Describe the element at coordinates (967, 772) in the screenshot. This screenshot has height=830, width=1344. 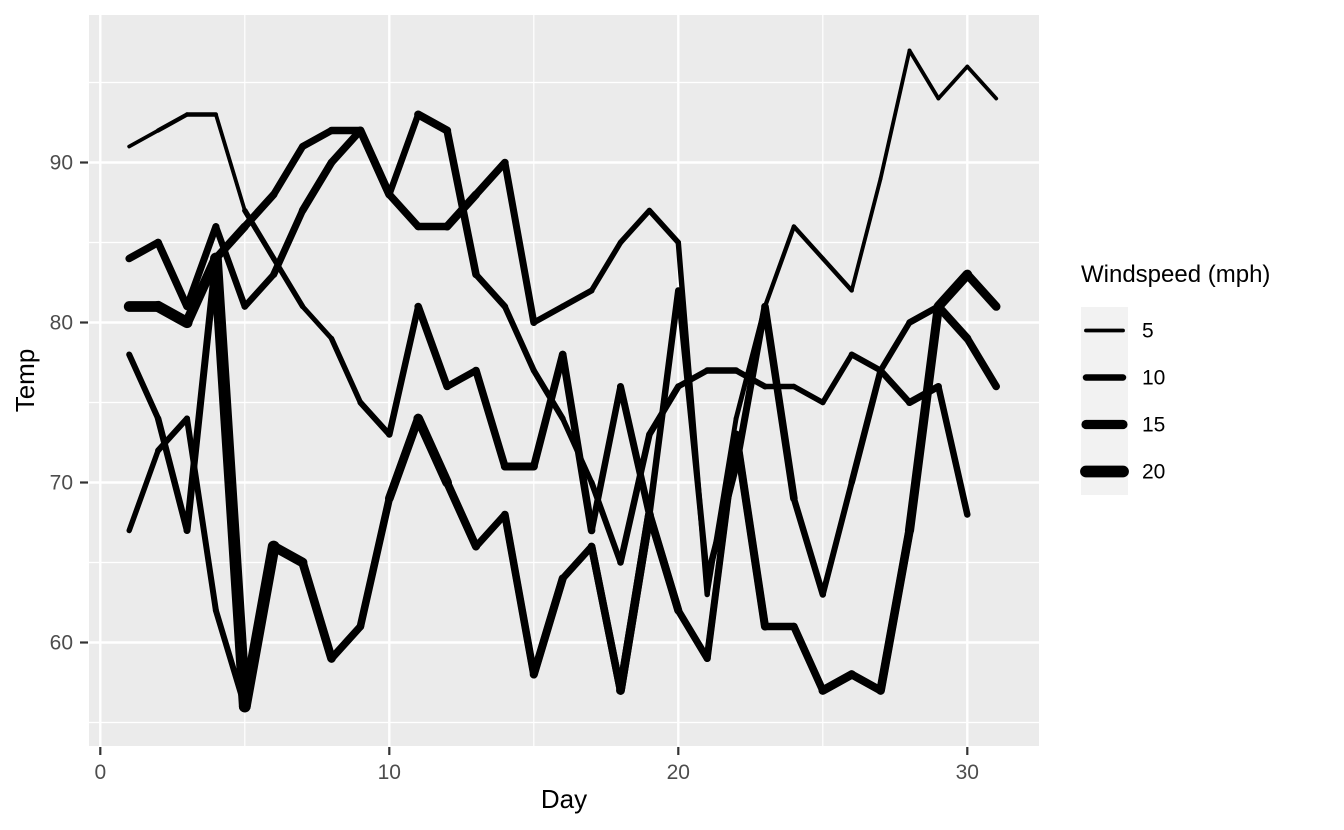
I see `x-tick-label: 30` at that location.